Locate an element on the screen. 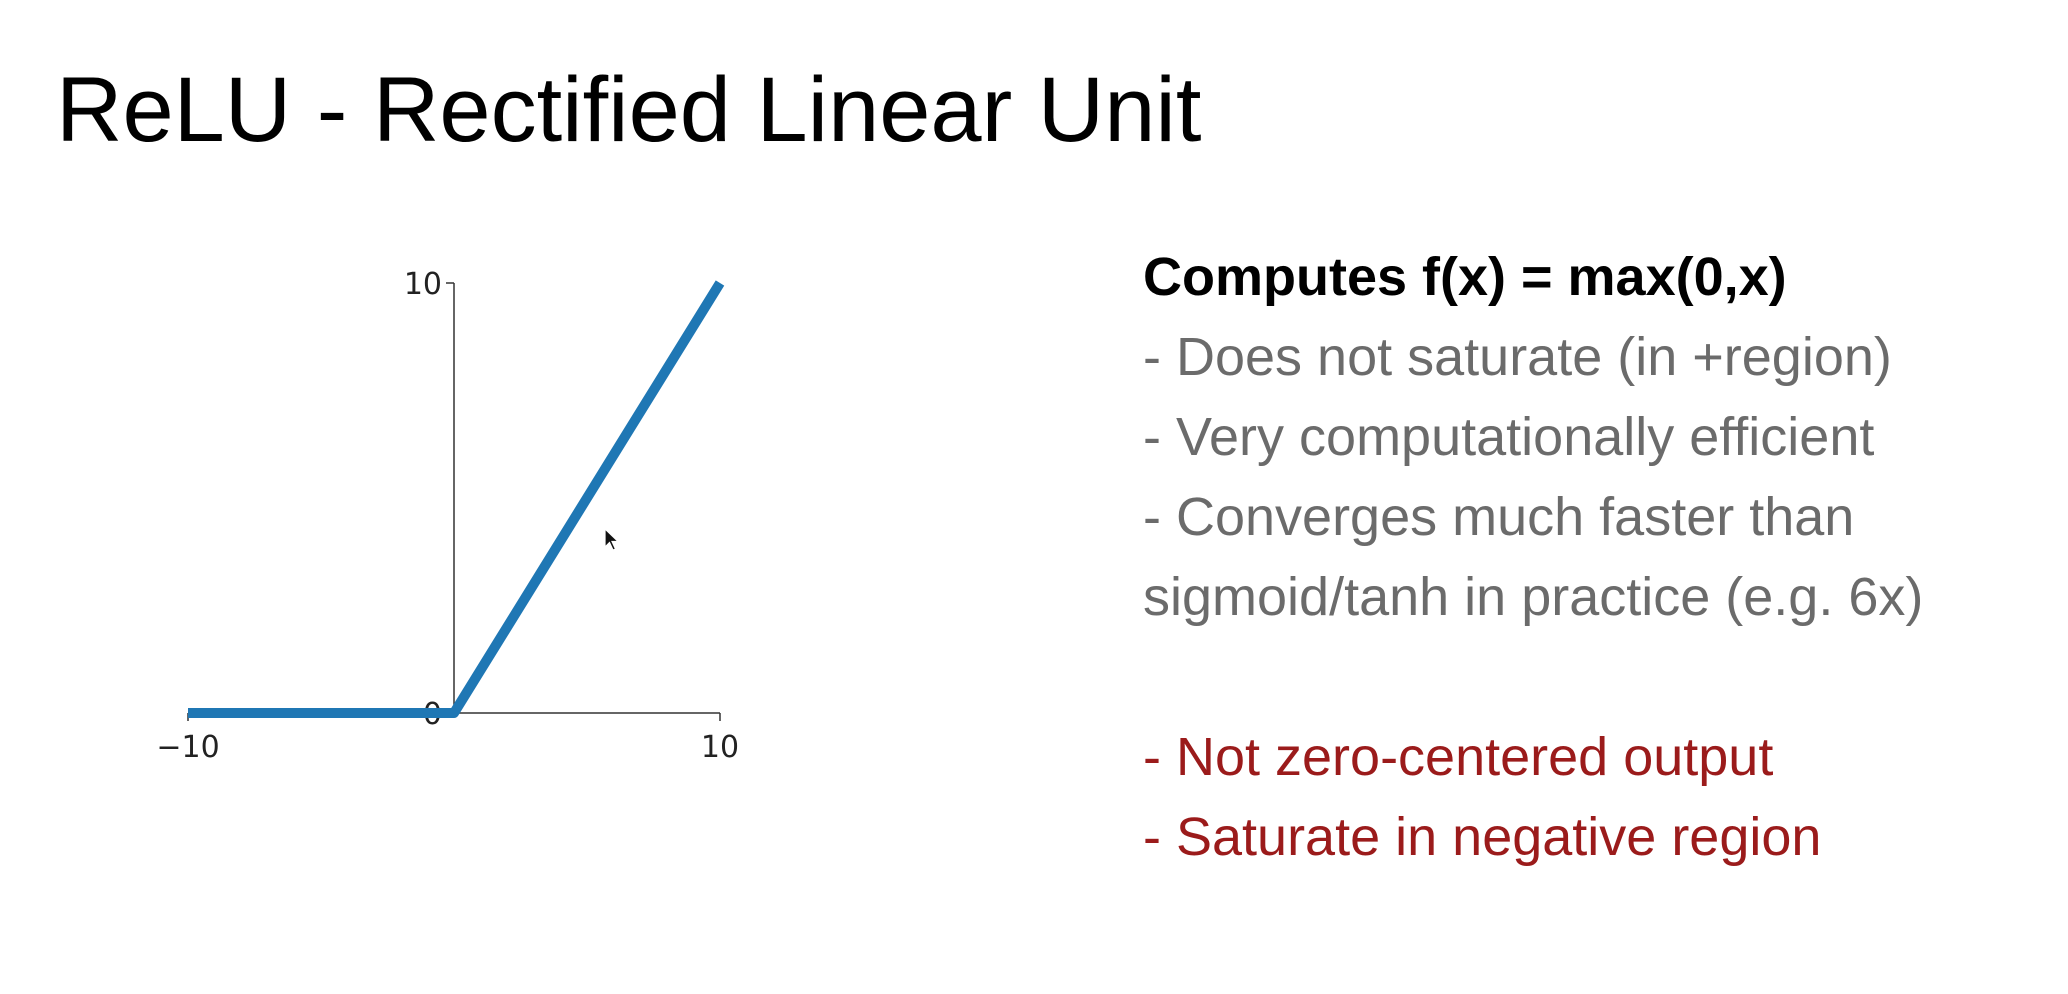 This screenshot has width=2068, height=994. pro-item: - Does not saturate (in +region) is located at coordinates (1517, 357).